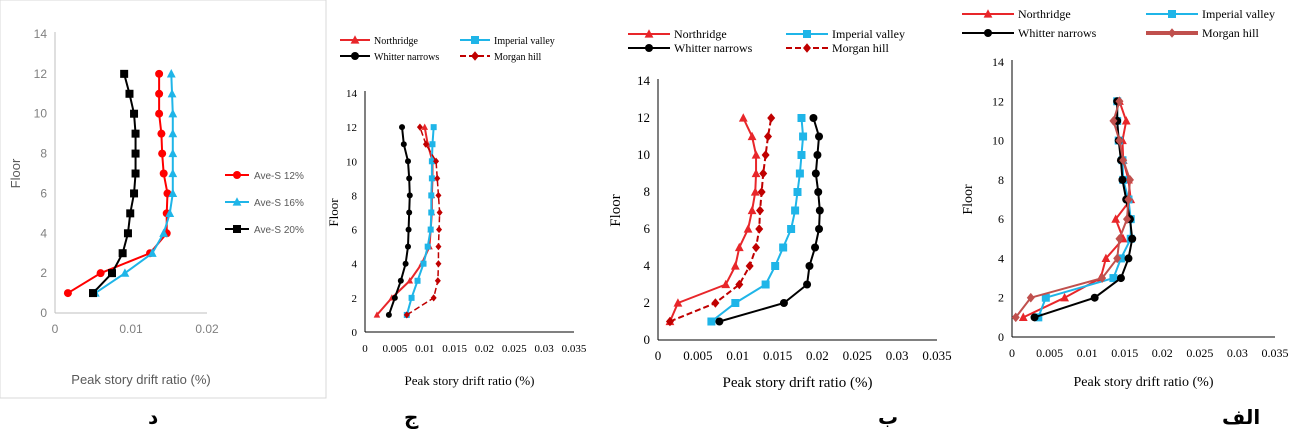  I want to click on x-tick-label: 0.035, so click(574, 349).